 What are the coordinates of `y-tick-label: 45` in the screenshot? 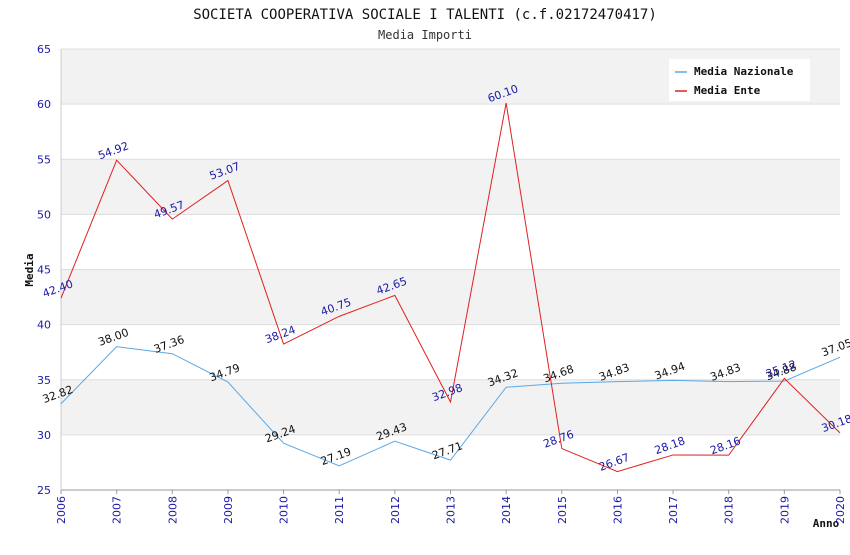 It's located at (44, 270).